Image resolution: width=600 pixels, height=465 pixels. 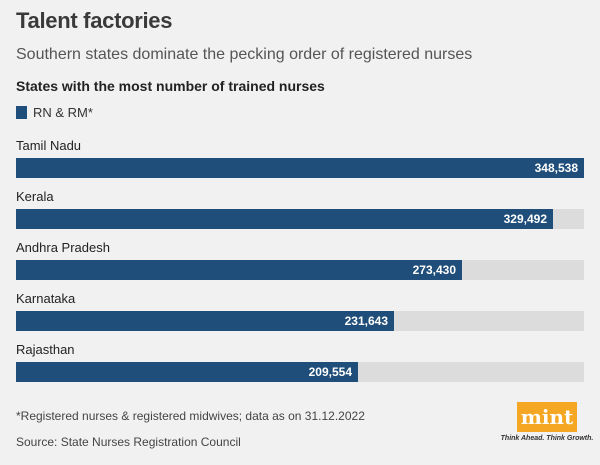 I want to click on bar-track: 273,430, so click(x=300, y=270).